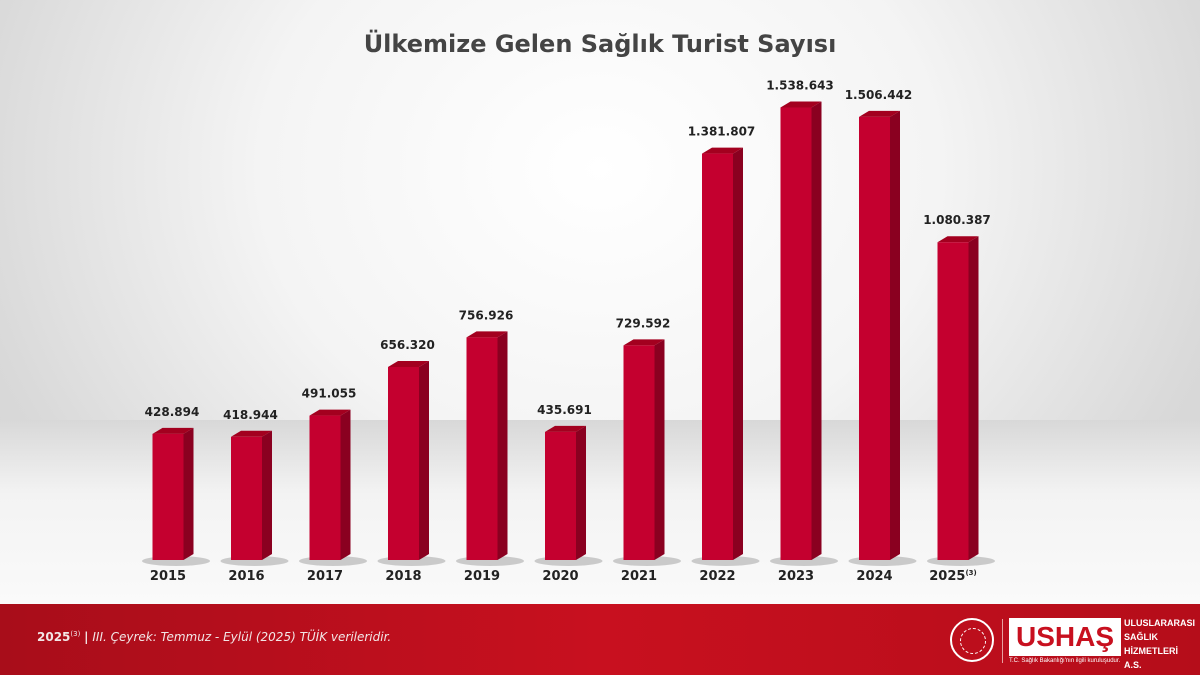  I want to click on x-tick-label: 2017, so click(325, 576).